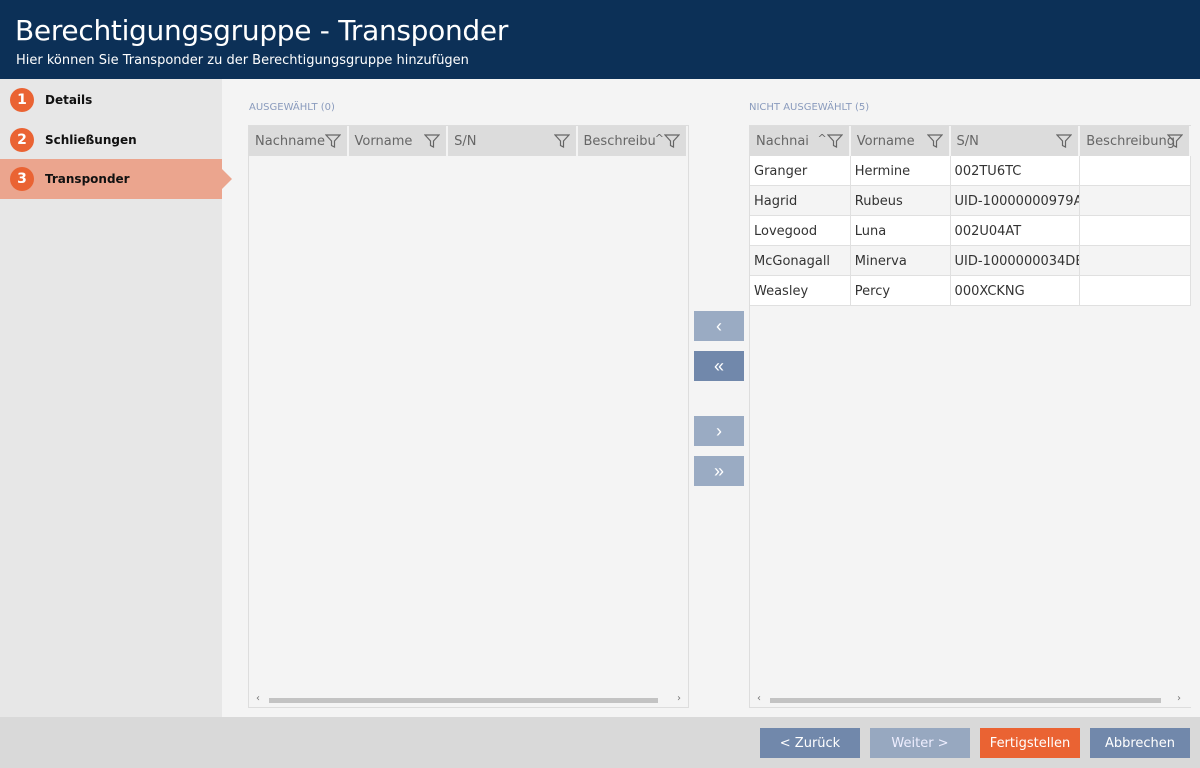 This screenshot has height=768, width=1200. What do you see at coordinates (719, 366) in the screenshot?
I see `add-all-button: «` at bounding box center [719, 366].